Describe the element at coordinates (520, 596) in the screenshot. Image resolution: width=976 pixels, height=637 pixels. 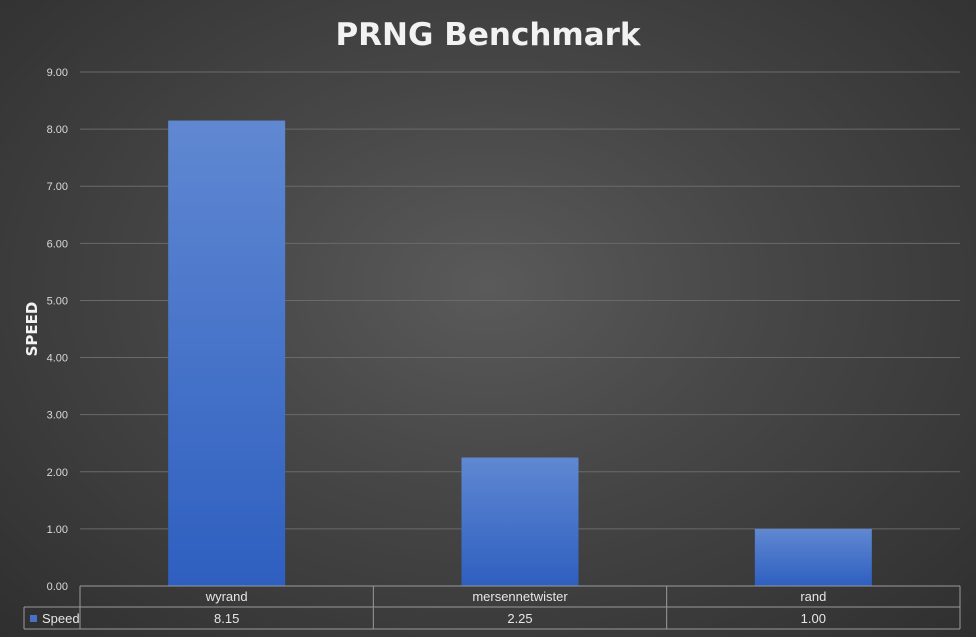
I see `category-label: mersennetwister` at that location.